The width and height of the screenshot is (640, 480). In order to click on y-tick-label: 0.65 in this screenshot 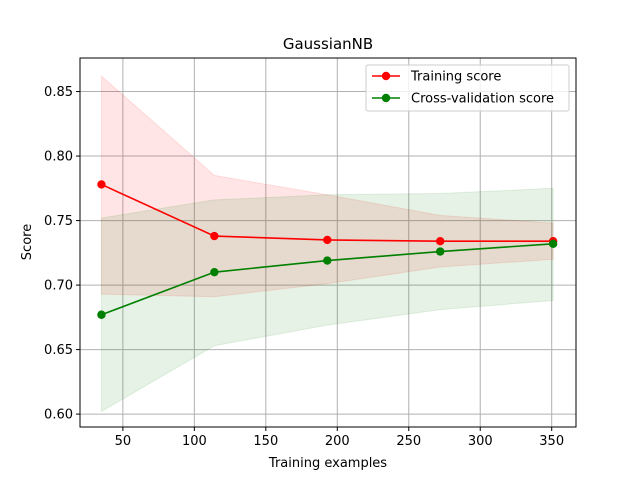, I will do `click(58, 350)`.